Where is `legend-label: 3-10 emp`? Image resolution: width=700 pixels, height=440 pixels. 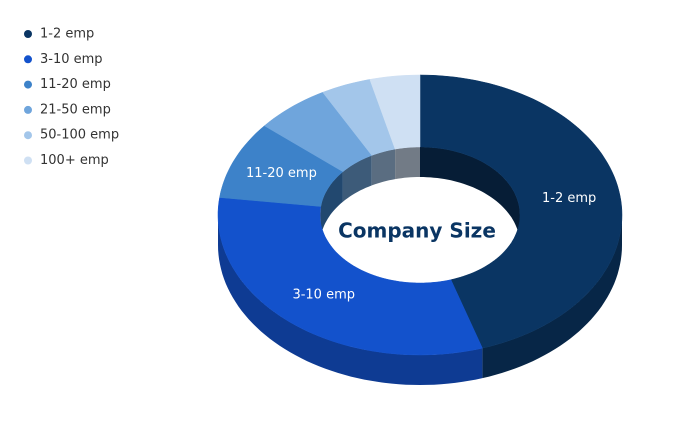
legend-label: 3-10 emp is located at coordinates (71, 59).